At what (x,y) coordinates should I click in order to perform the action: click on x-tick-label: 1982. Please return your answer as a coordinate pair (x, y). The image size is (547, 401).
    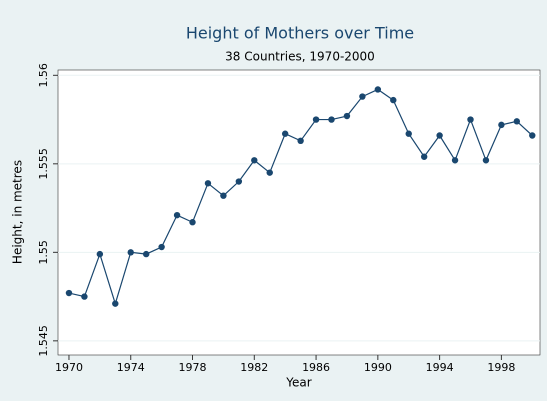
    Looking at the image, I should click on (254, 367).